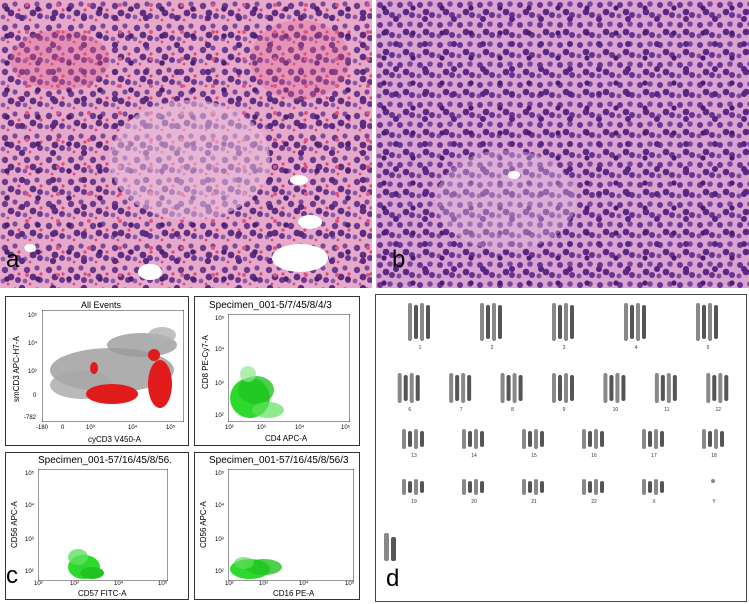 This screenshot has height=604, width=749. Describe the element at coordinates (474, 456) in the screenshot. I see `chromosome-label: 14` at that location.